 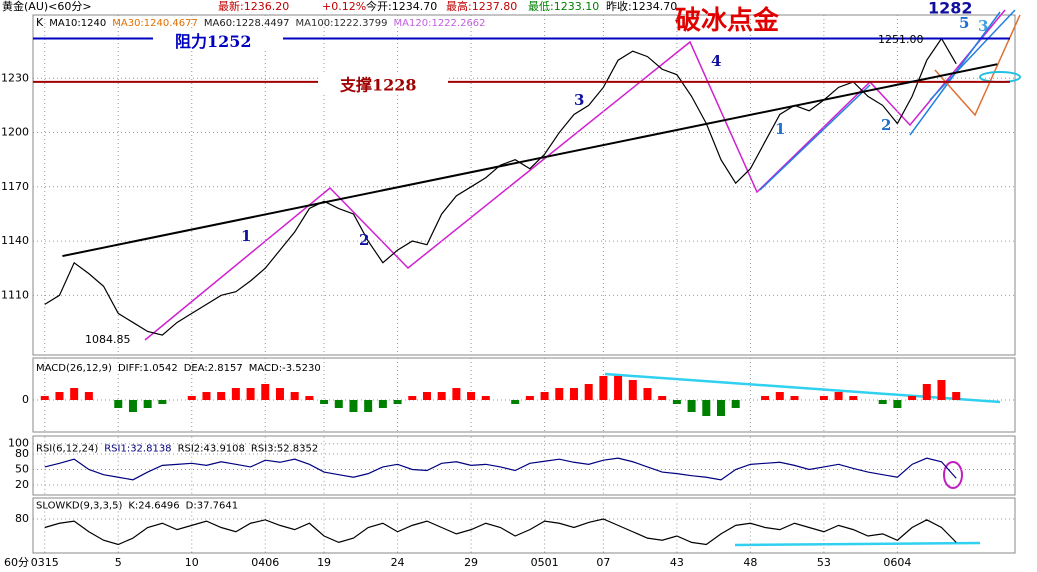 What do you see at coordinates (398, 562) in the screenshot?
I see `x-tick-label: 24` at bounding box center [398, 562].